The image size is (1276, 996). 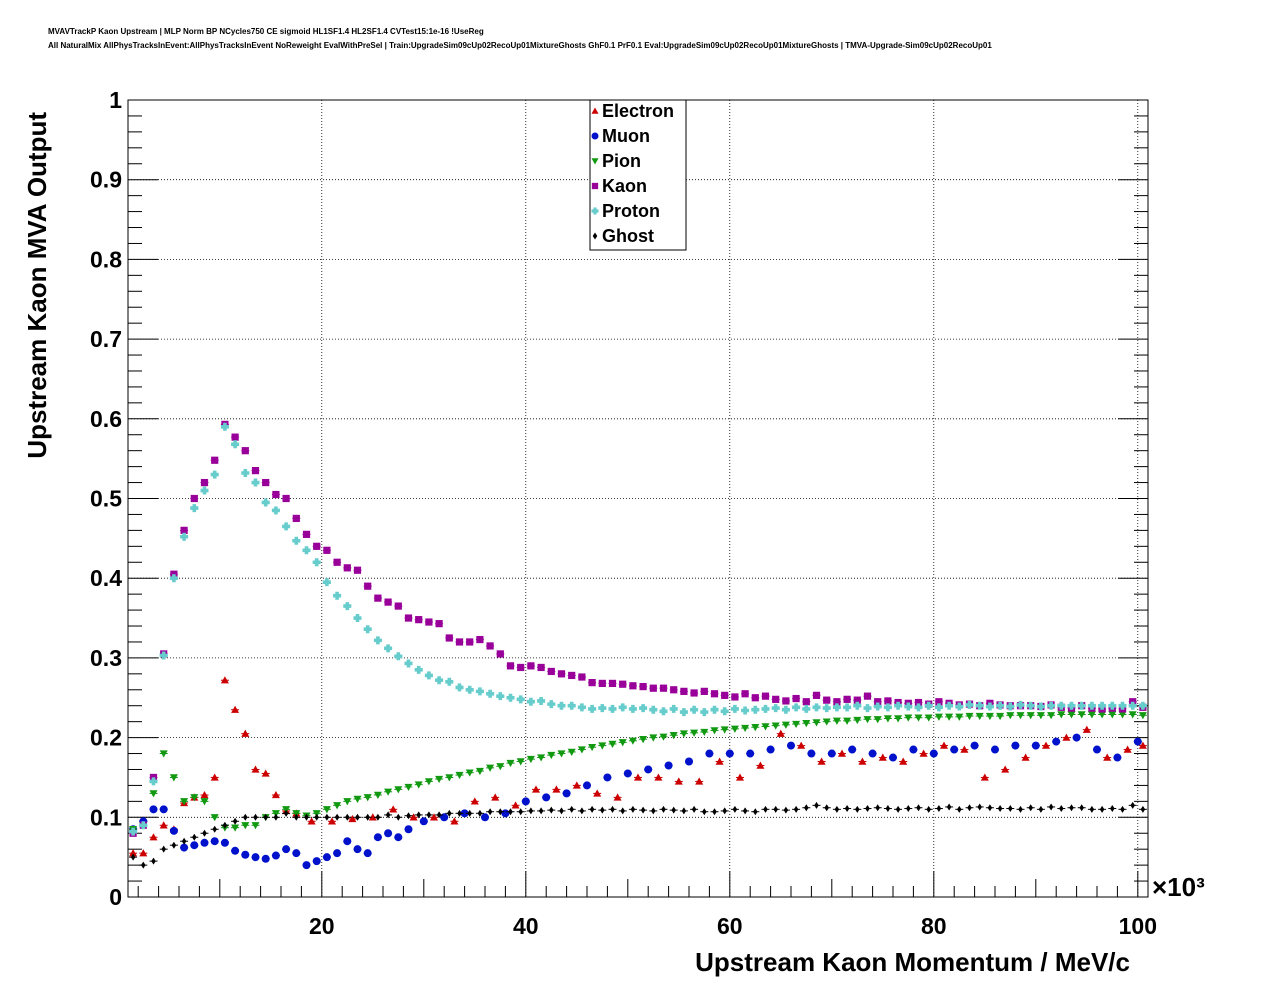 I want to click on series-electron, so click(x=638, y=766).